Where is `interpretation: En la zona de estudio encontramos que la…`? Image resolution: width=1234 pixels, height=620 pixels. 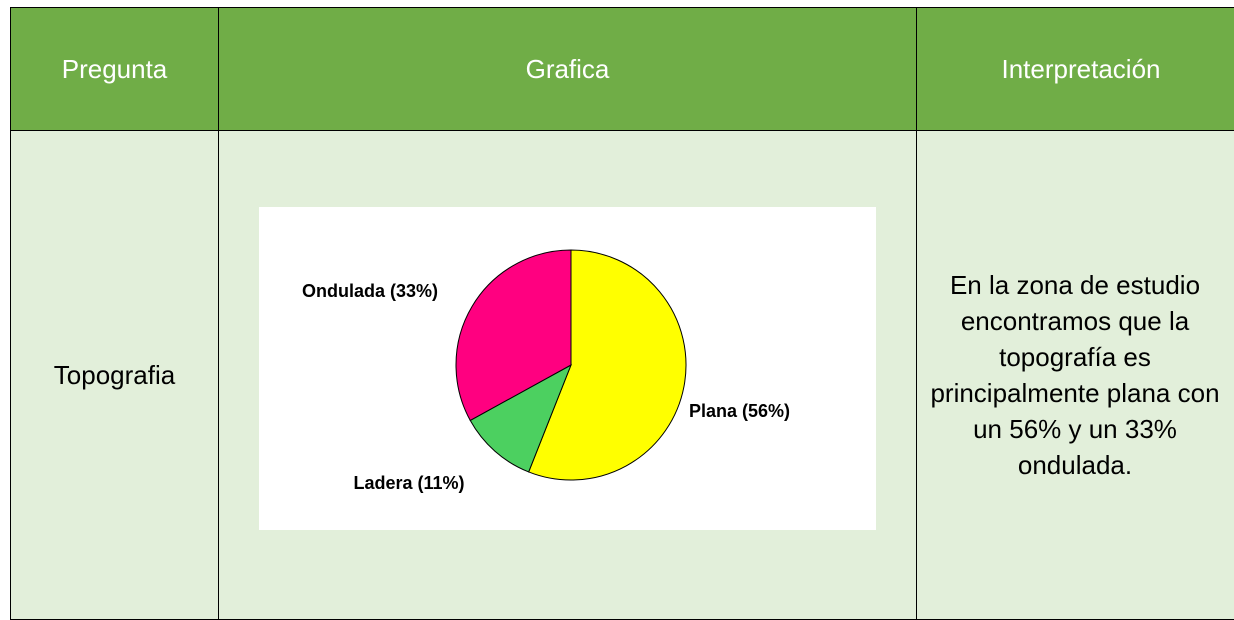 interpretation: En la zona de estudio encontramos que la… is located at coordinates (1075, 375).